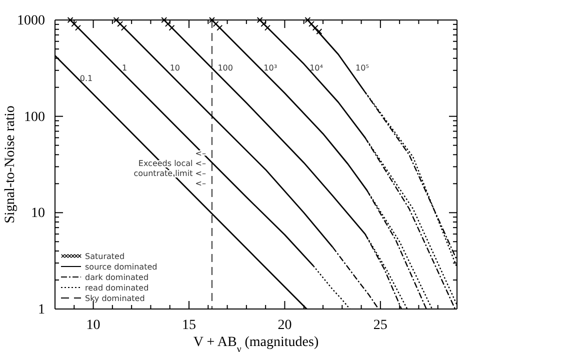 Image resolution: width=580 pixels, height=352 pixels. What do you see at coordinates (38, 214) in the screenshot?
I see `y-tick-label: 10` at bounding box center [38, 214].